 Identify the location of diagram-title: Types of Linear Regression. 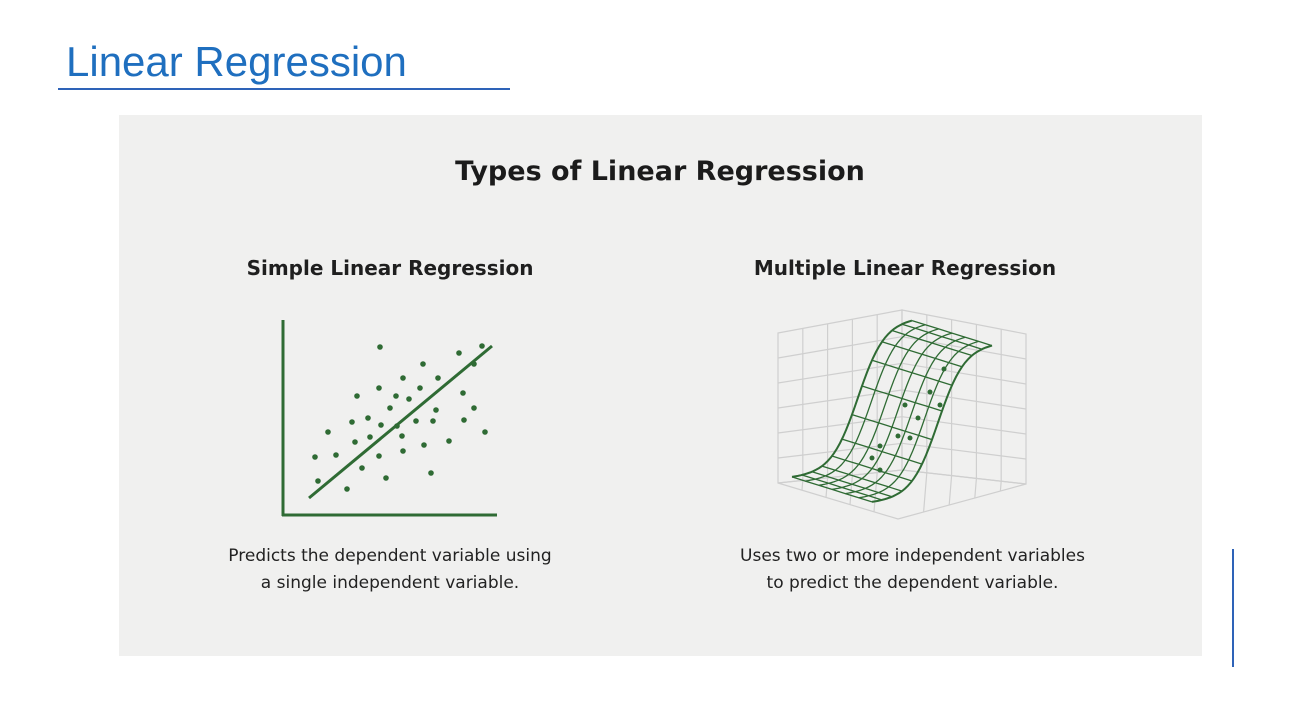
(660, 171).